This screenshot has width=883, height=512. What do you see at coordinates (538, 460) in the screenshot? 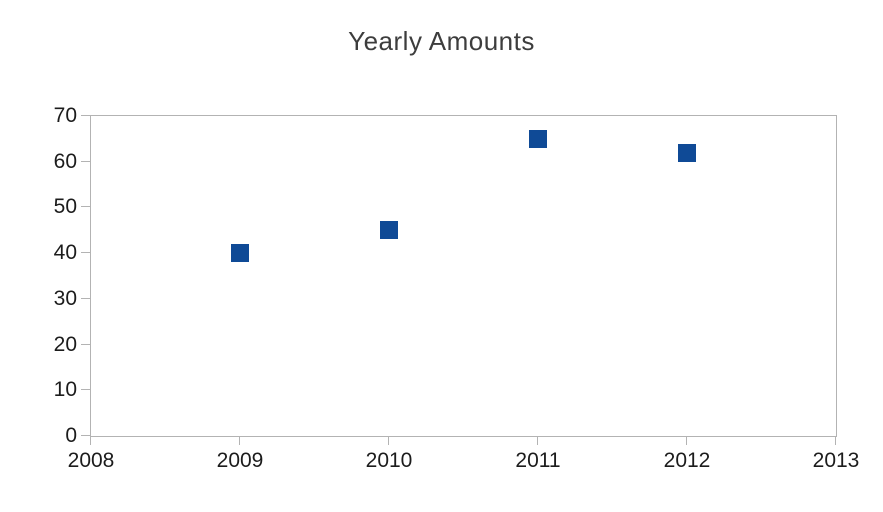
I see `x-axis-tick-label: 2011` at bounding box center [538, 460].